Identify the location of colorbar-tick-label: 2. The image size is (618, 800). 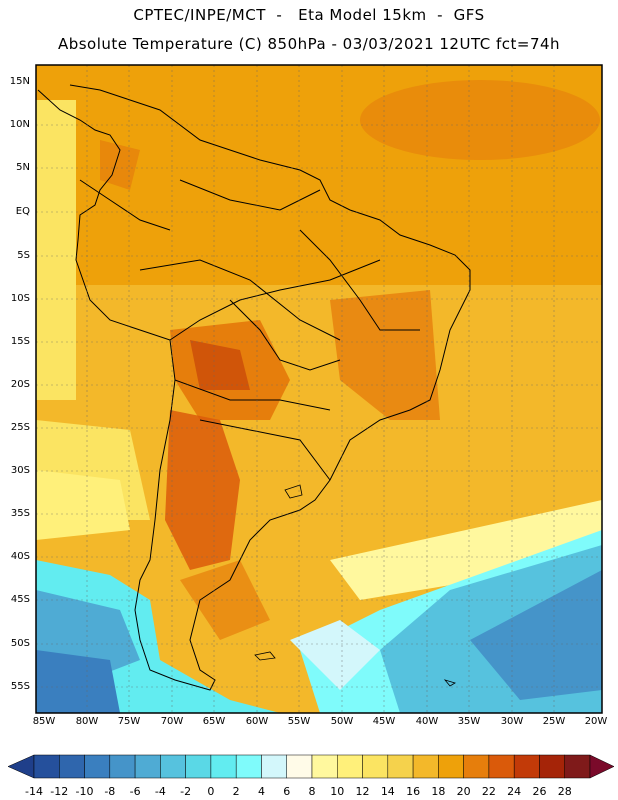
(236, 791).